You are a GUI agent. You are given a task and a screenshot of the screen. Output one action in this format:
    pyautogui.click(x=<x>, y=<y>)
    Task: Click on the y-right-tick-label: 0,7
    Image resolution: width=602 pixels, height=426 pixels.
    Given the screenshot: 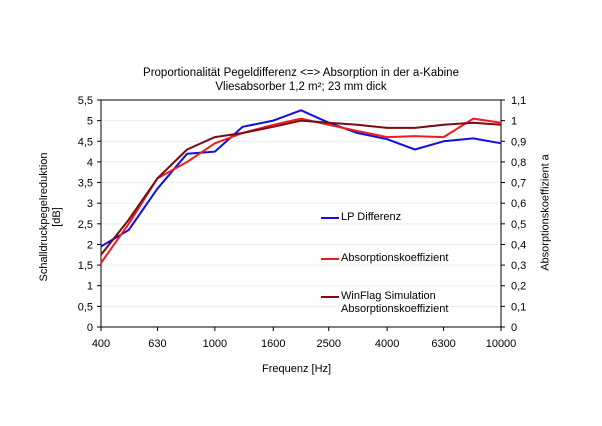 What is the action you would take?
    pyautogui.click(x=518, y=184)
    